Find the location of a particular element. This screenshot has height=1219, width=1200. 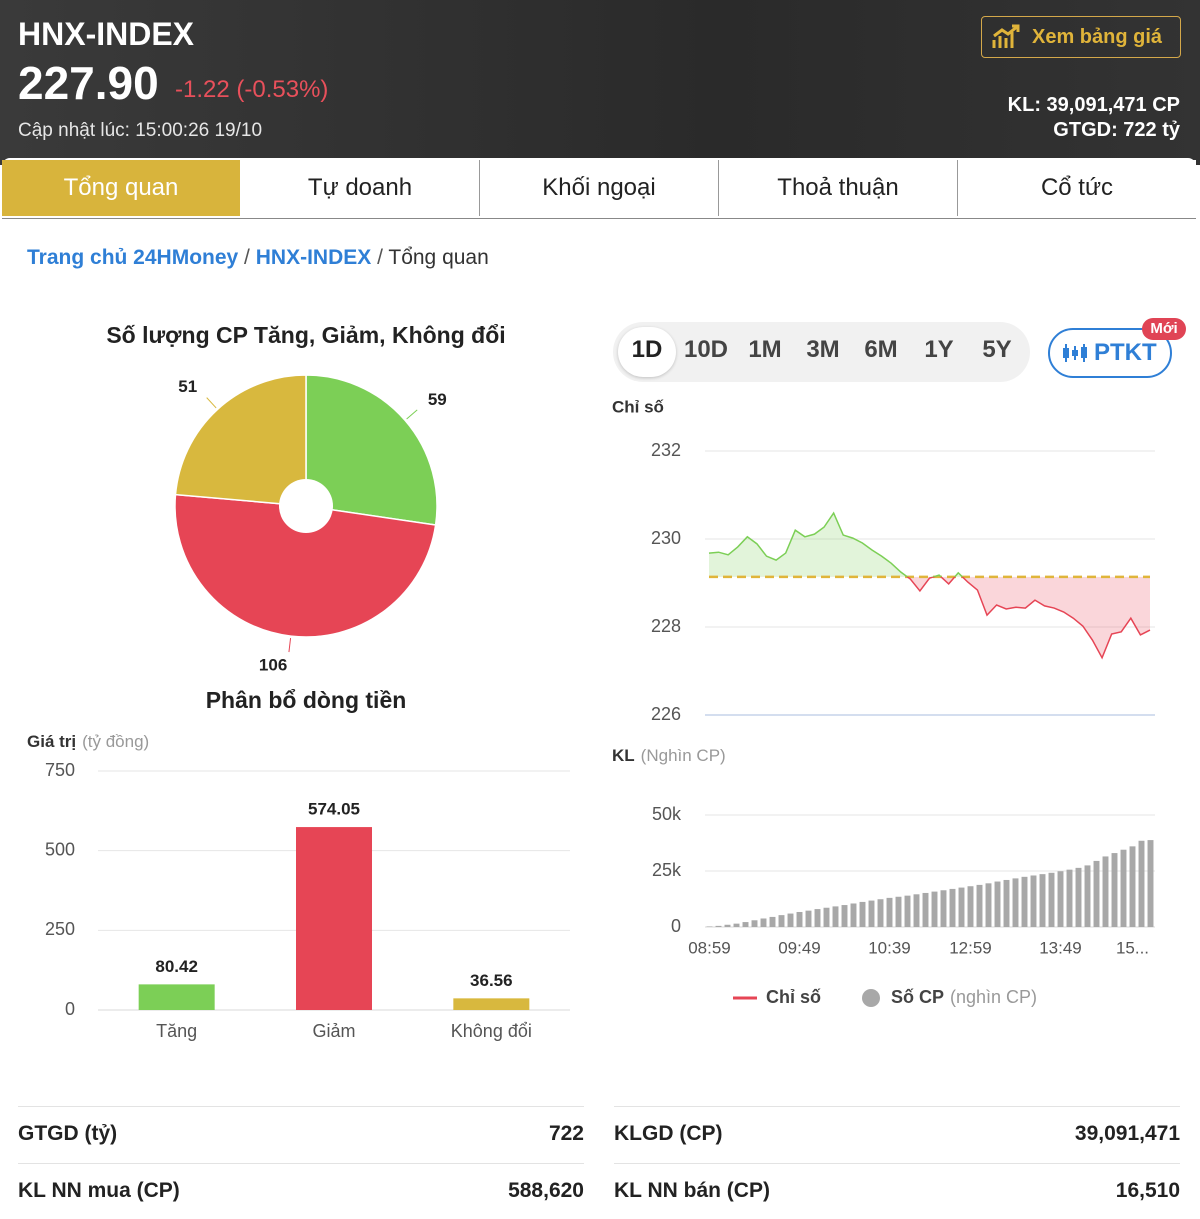

legend-note: (nghìn CP) is located at coordinates (993, 997).